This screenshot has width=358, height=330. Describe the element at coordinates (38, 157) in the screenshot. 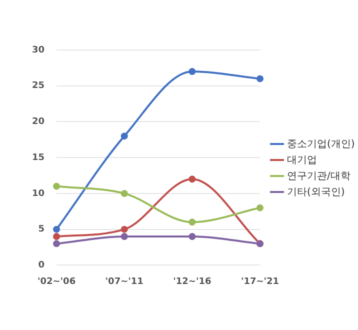

I see `y-tick-label: 15` at that location.